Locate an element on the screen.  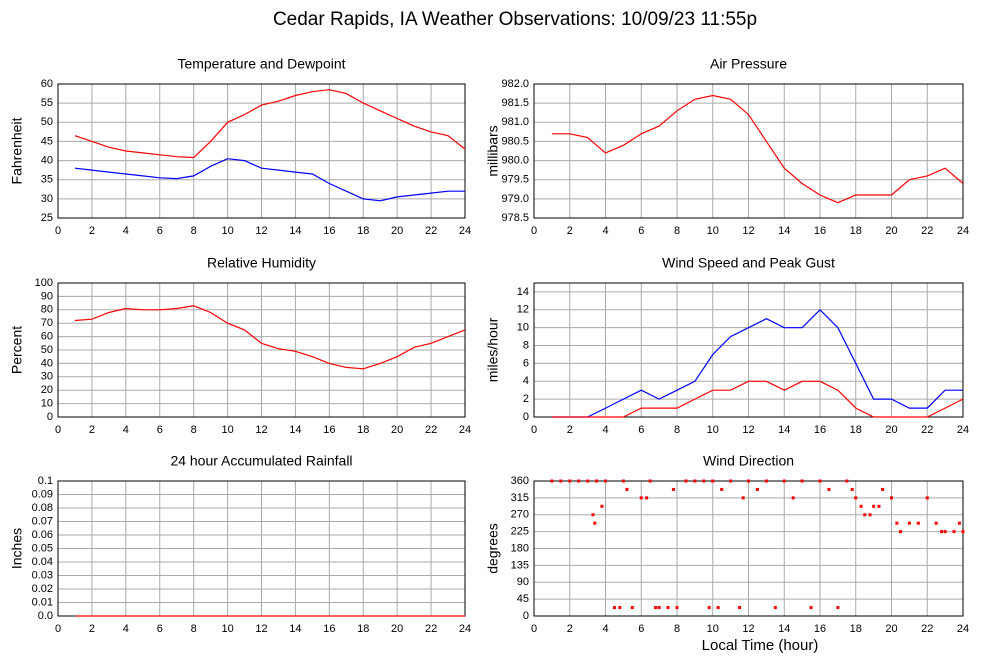
y-tick-label: 2 is located at coordinates (526, 399).